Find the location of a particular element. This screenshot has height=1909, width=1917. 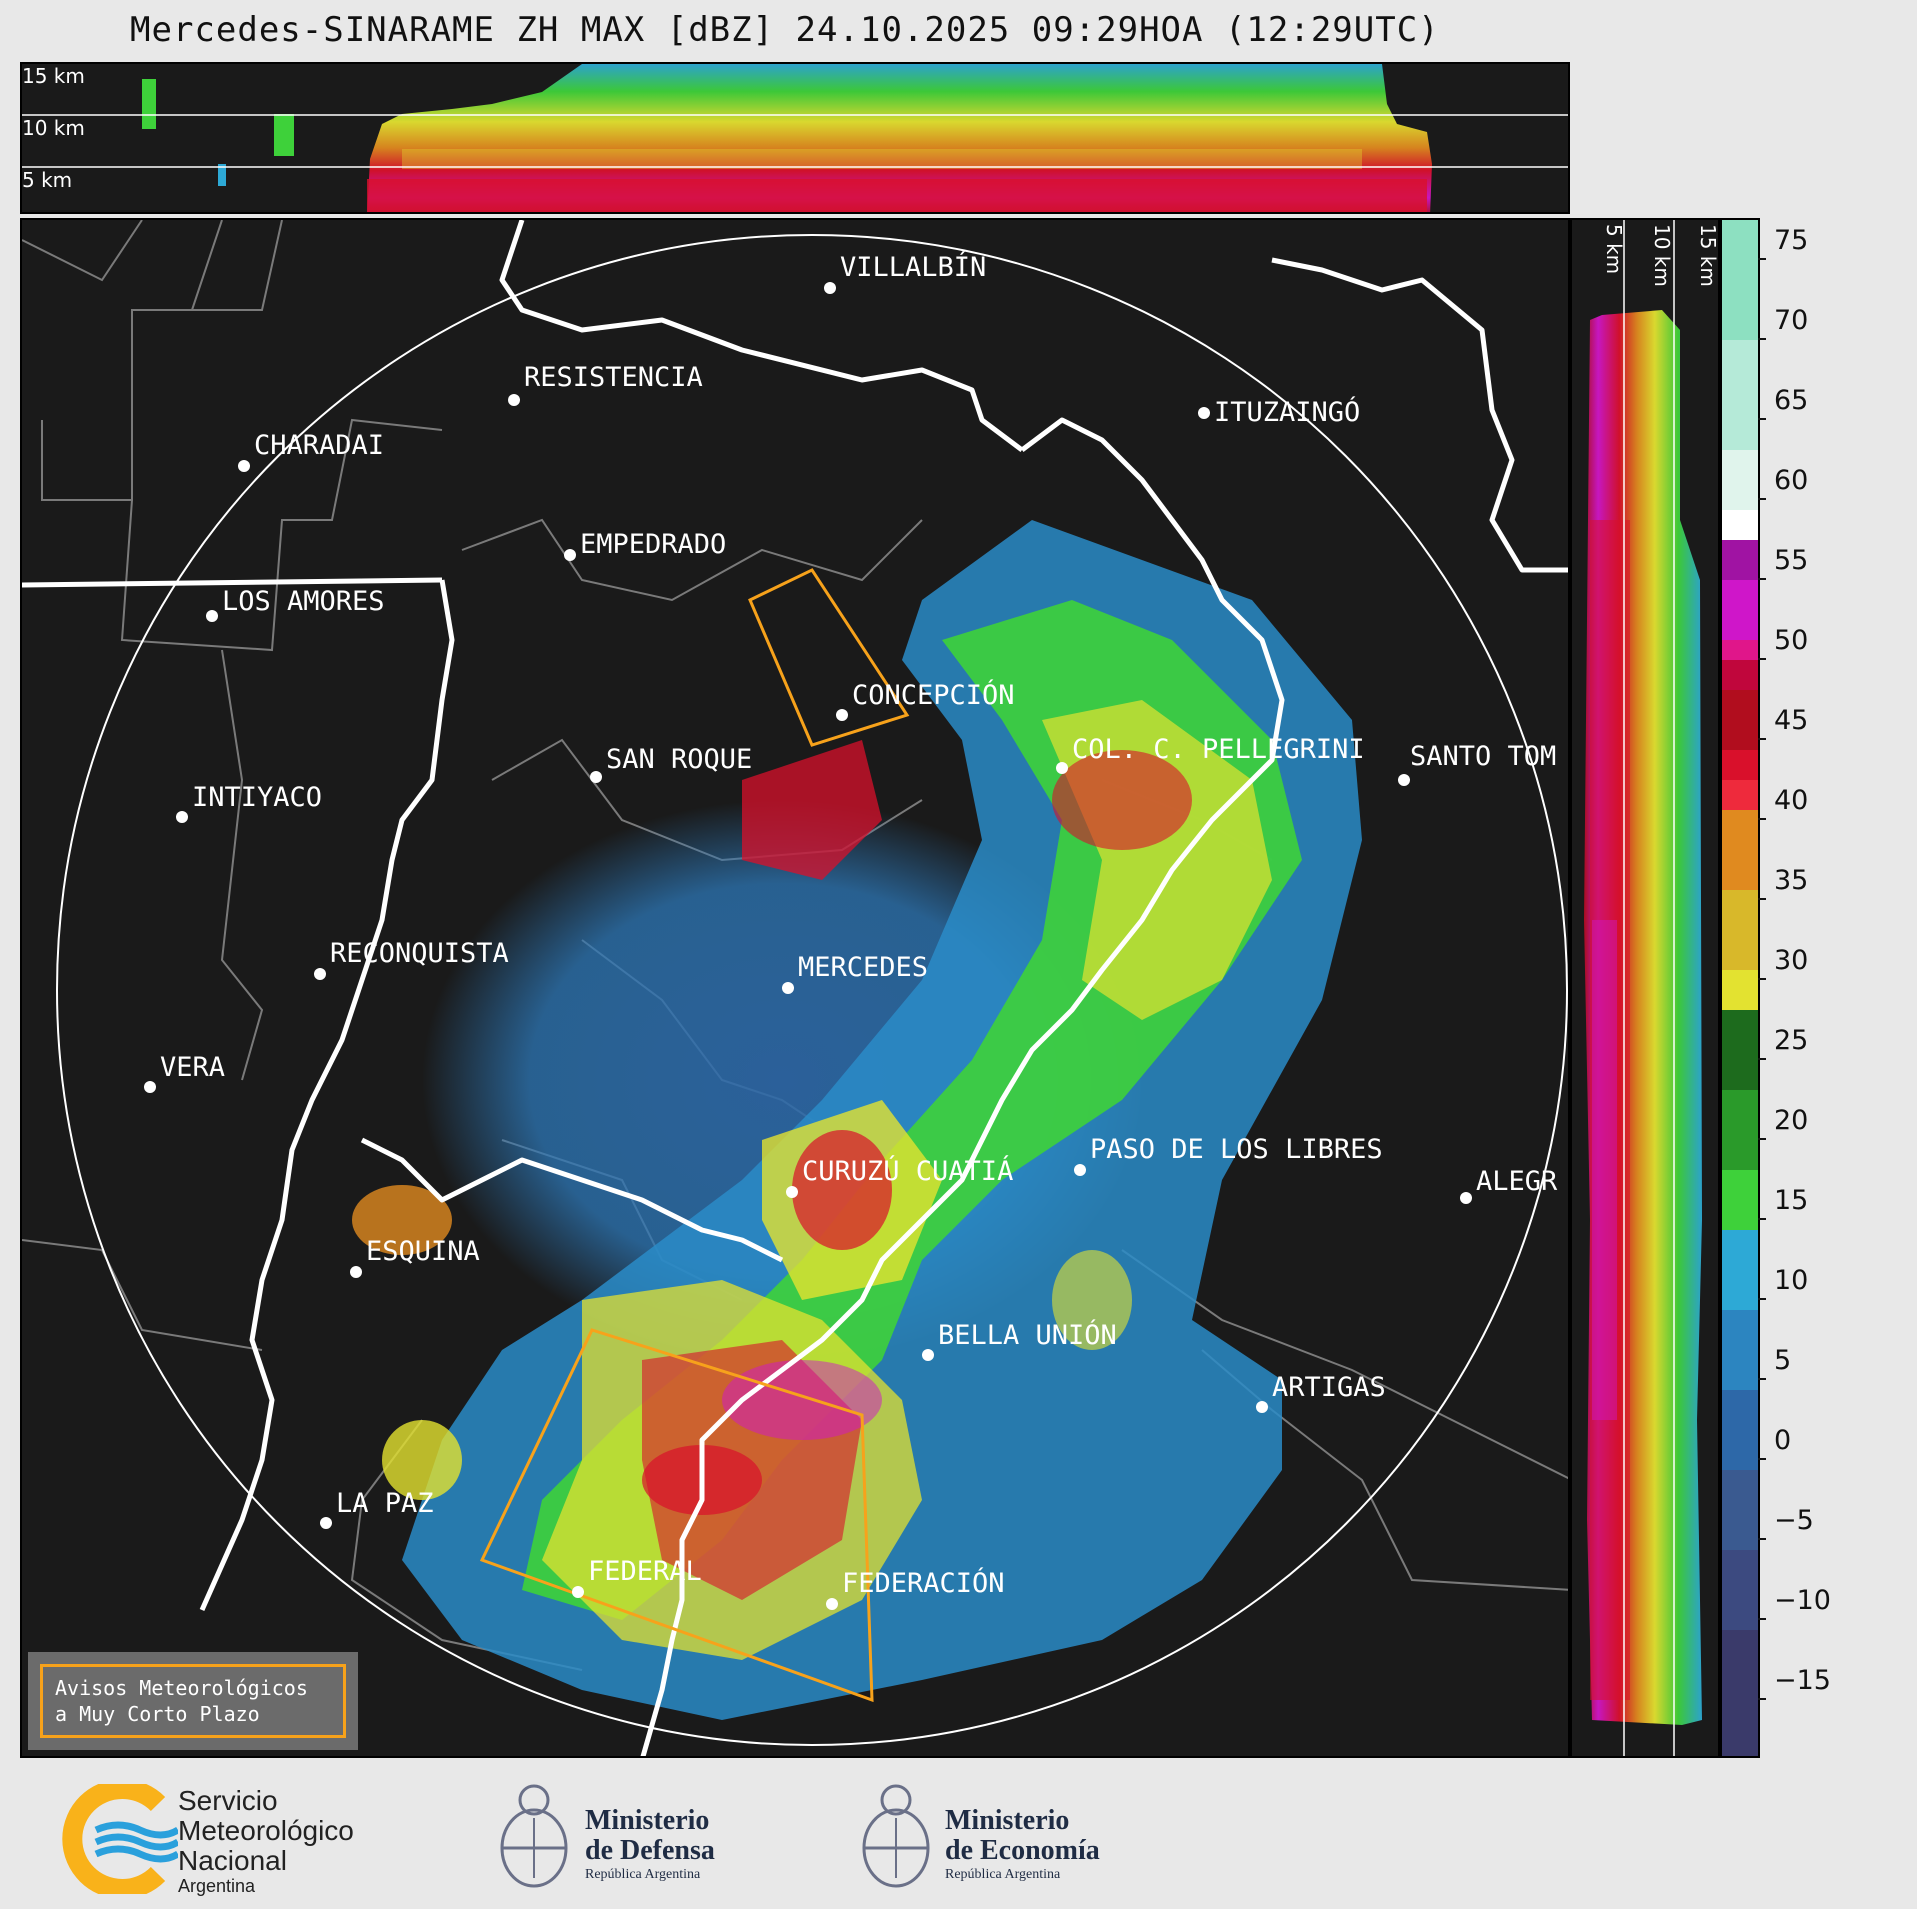

economia-line-2: de Economía is located at coordinates (1022, 1850).